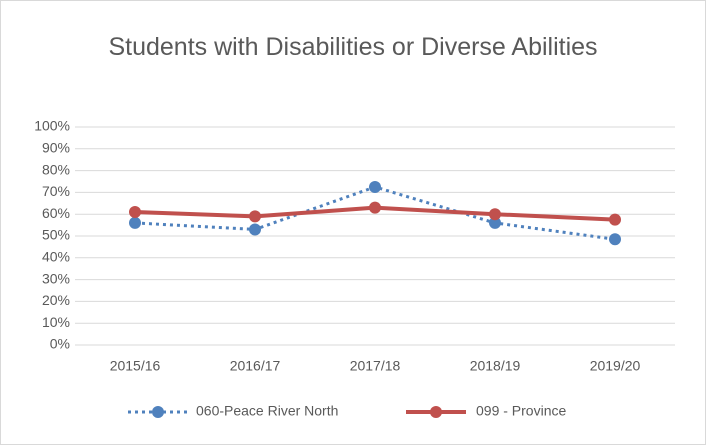 The width and height of the screenshot is (706, 445). Describe the element at coordinates (52, 126) in the screenshot. I see `y-tick-label: 100%` at that location.